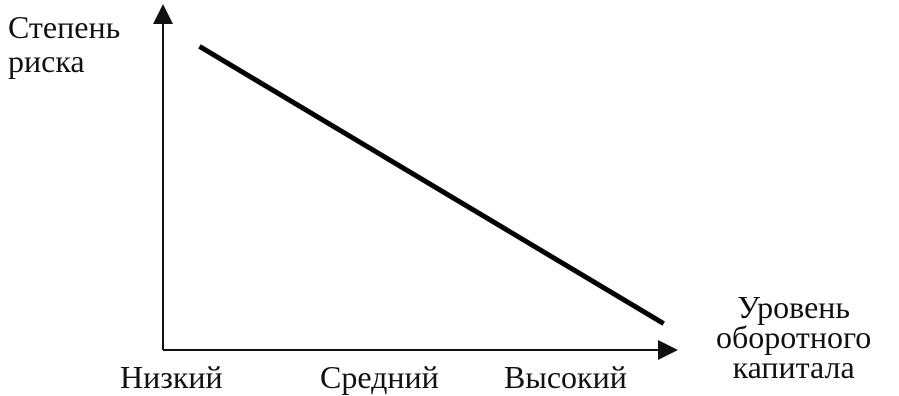 The width and height of the screenshot is (899, 396). Describe the element at coordinates (171, 377) in the screenshot. I see `x-tick-label-low: Низкий` at that location.